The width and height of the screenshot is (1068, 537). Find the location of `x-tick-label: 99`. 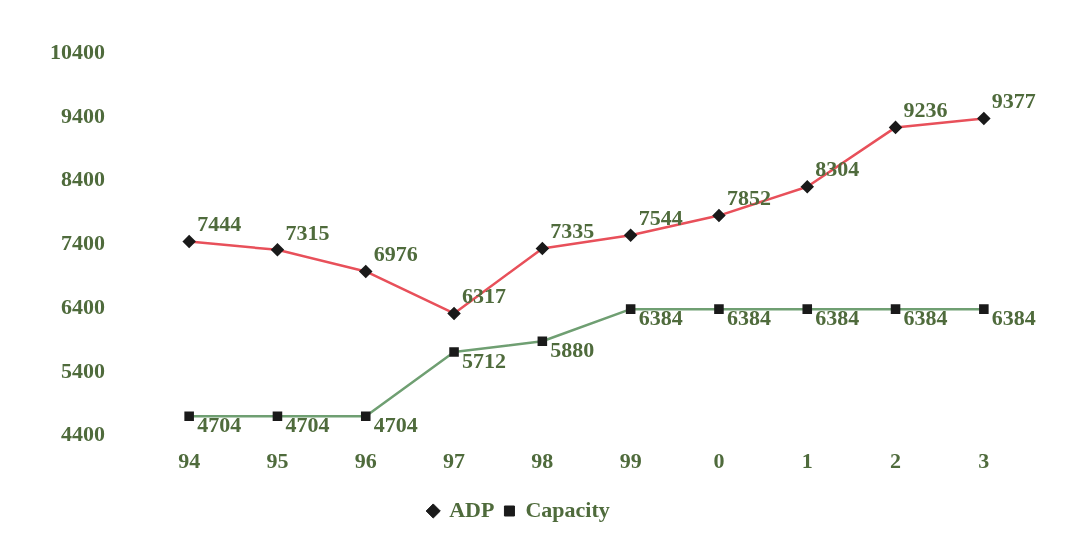

x-tick-label: 99 is located at coordinates (630, 461).